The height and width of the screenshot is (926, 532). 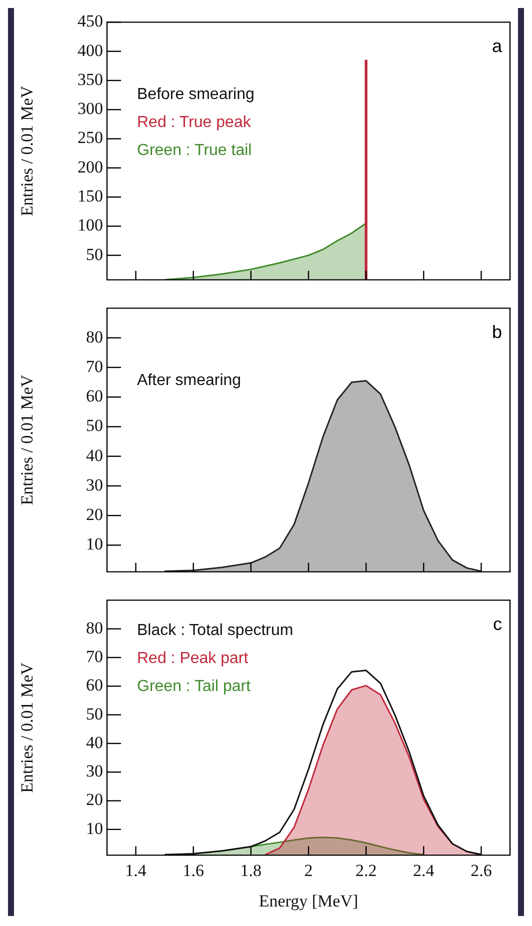 What do you see at coordinates (90, 50) in the screenshot?
I see `y-tick-label: 400` at bounding box center [90, 50].